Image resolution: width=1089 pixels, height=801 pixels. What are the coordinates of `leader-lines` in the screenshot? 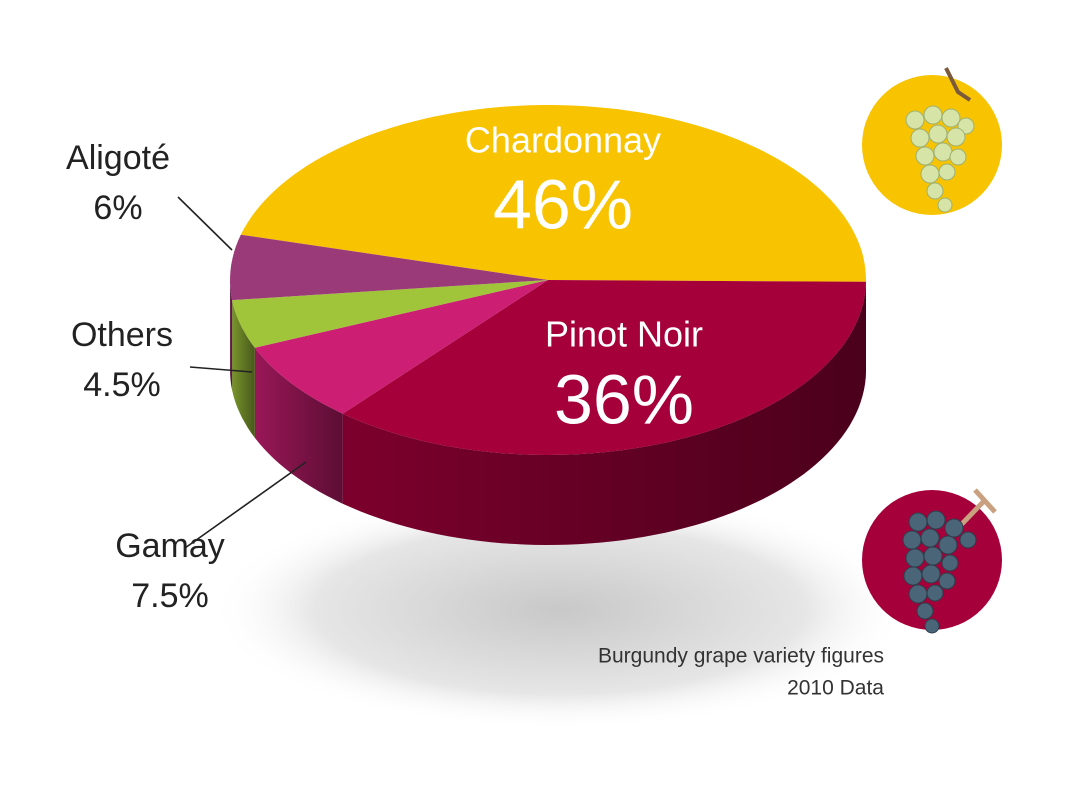 It's located at (242, 372).